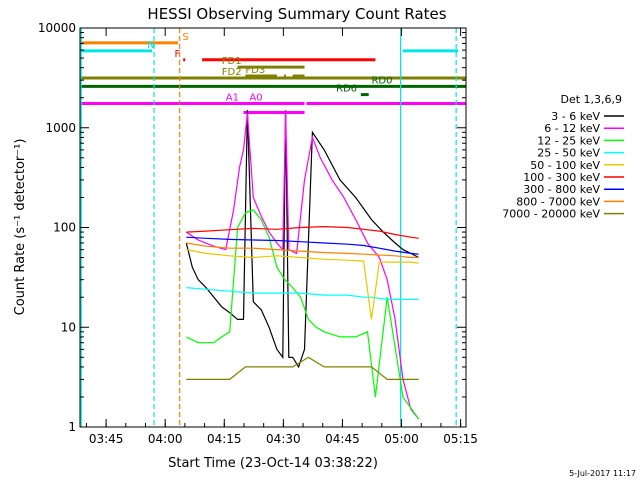 The width and height of the screenshot is (640, 485). What do you see at coordinates (224, 439) in the screenshot?
I see `x-tick-label: 04:15` at bounding box center [224, 439].